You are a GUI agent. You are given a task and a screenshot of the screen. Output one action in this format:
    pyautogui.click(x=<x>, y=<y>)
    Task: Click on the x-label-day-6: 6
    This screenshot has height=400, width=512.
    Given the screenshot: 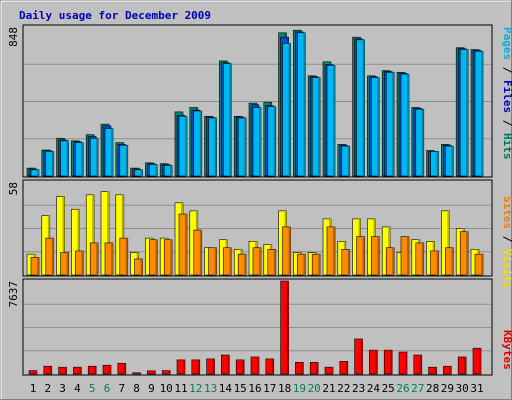 What is the action you would take?
    pyautogui.click(x=107, y=388)
    